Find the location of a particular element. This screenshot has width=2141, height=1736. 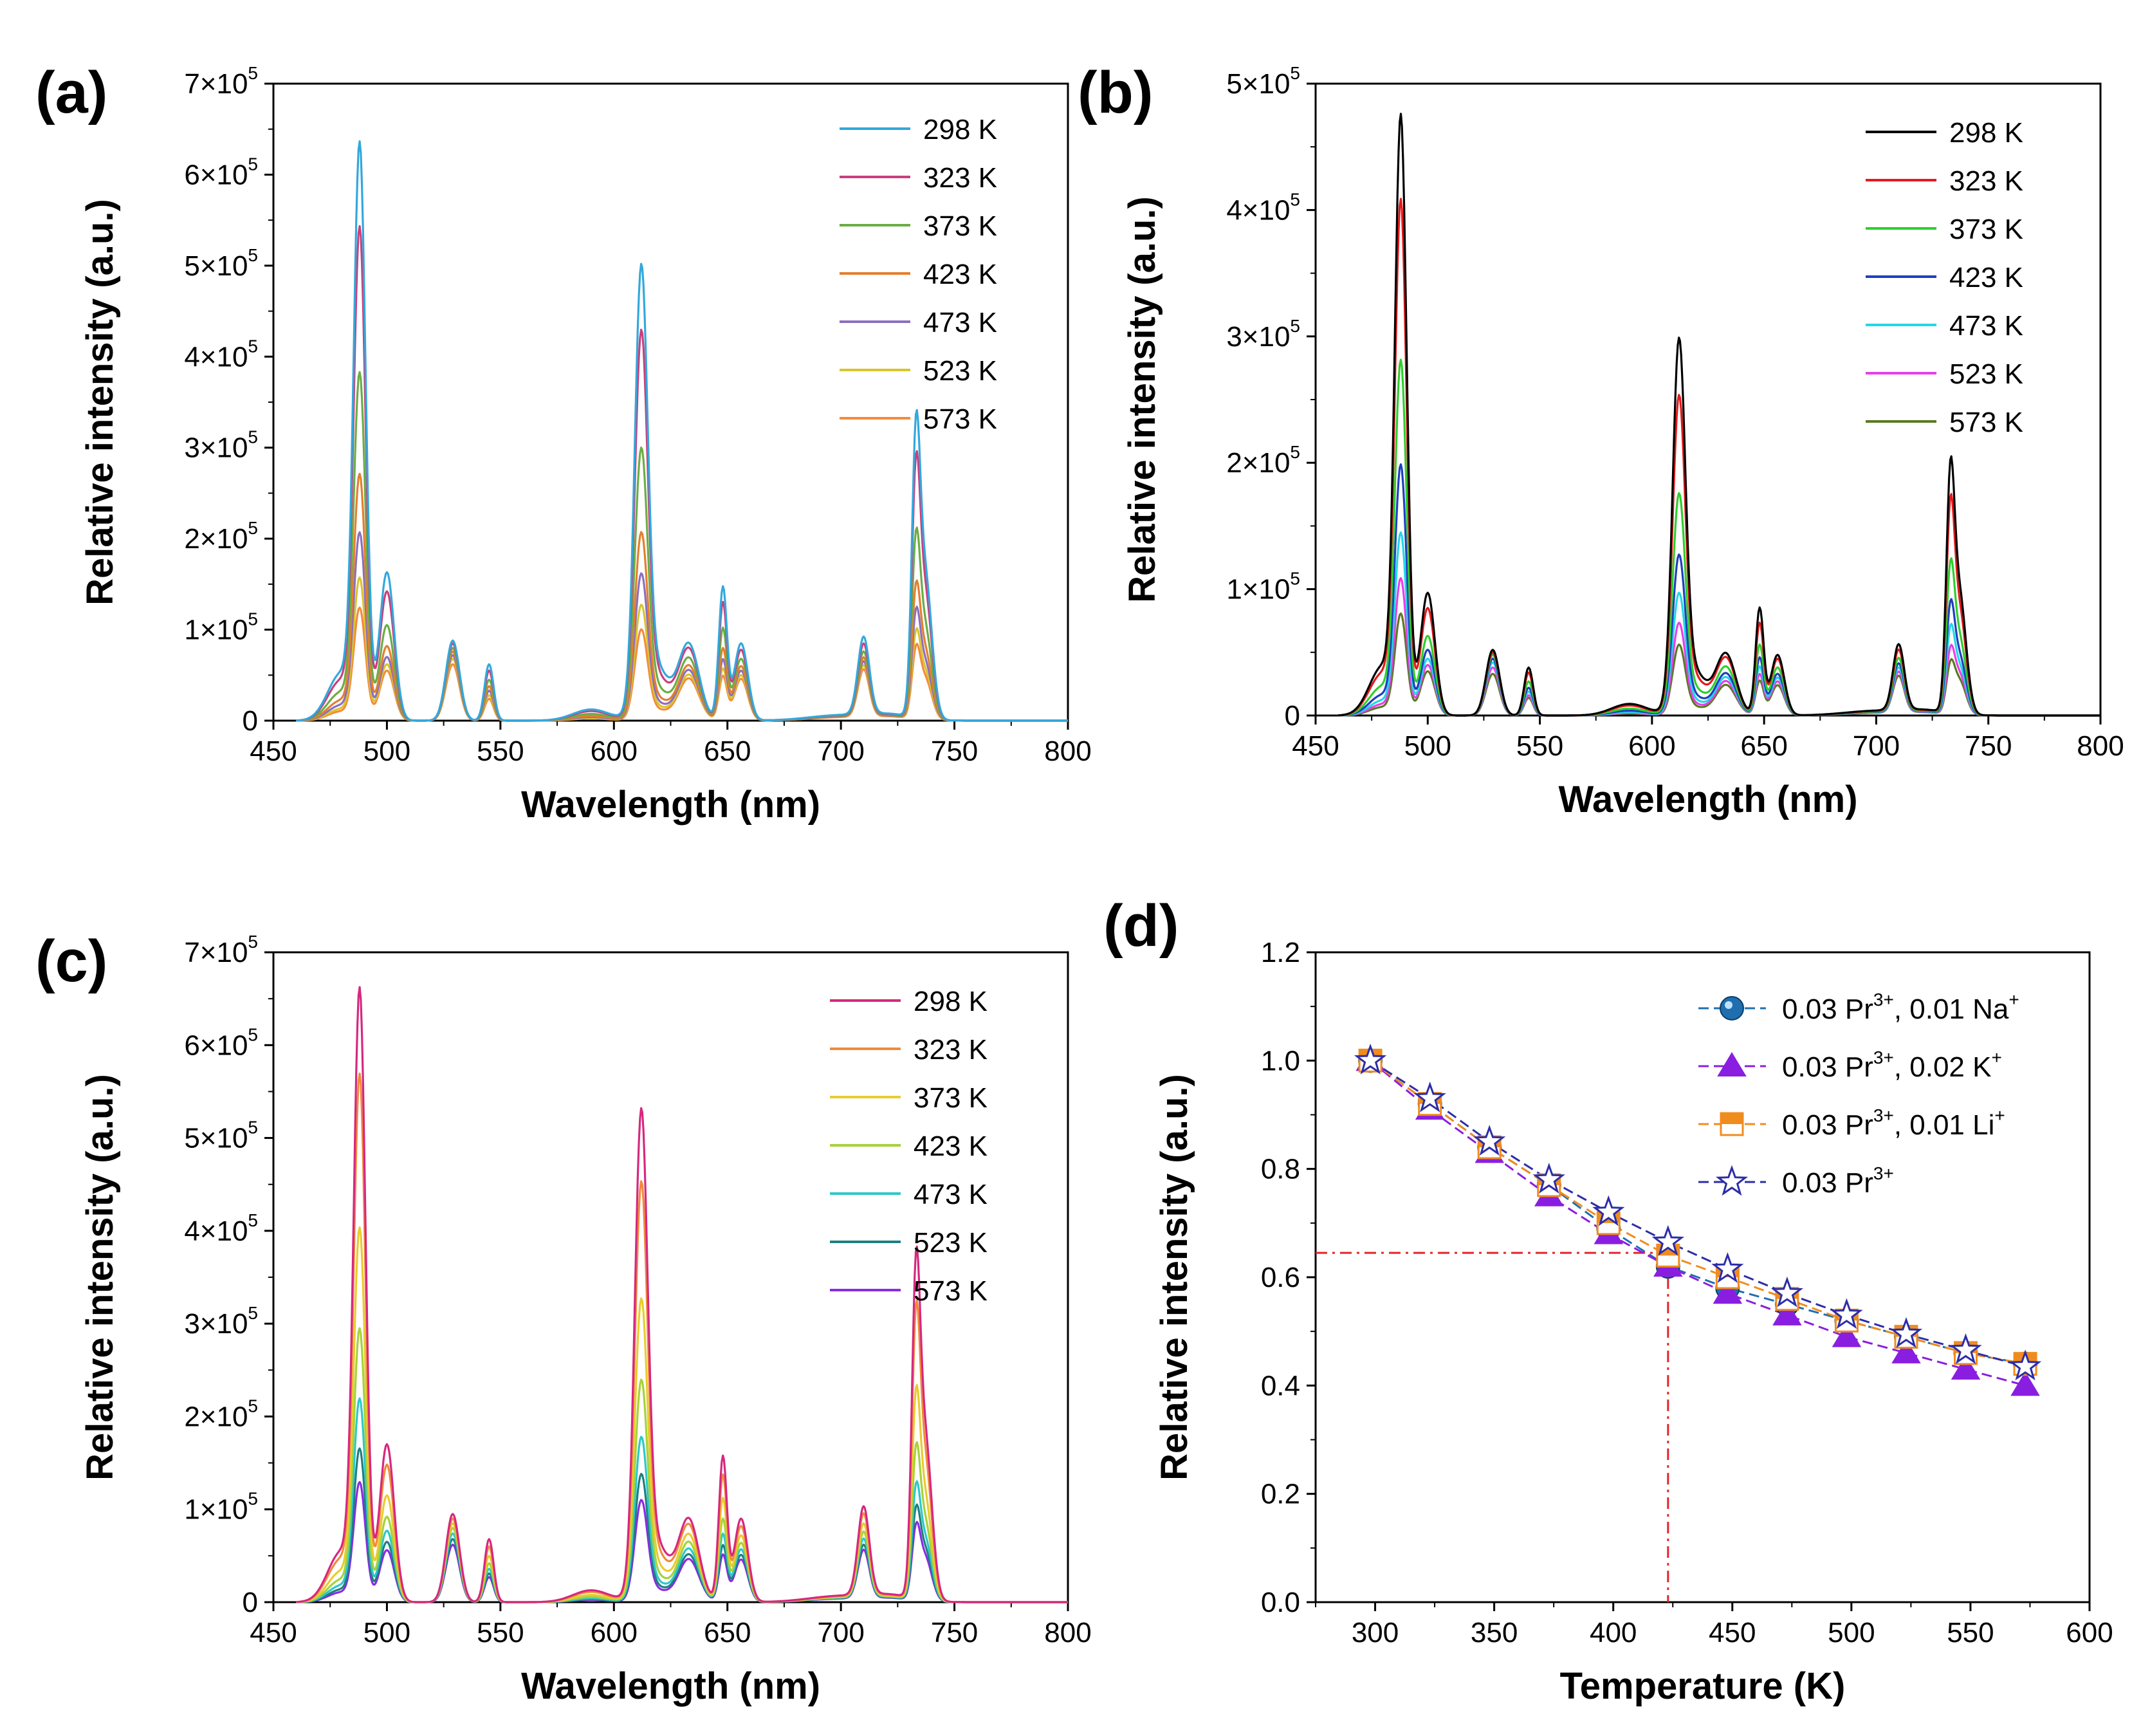

x-tick-label: 400 is located at coordinates (1613, 1632).